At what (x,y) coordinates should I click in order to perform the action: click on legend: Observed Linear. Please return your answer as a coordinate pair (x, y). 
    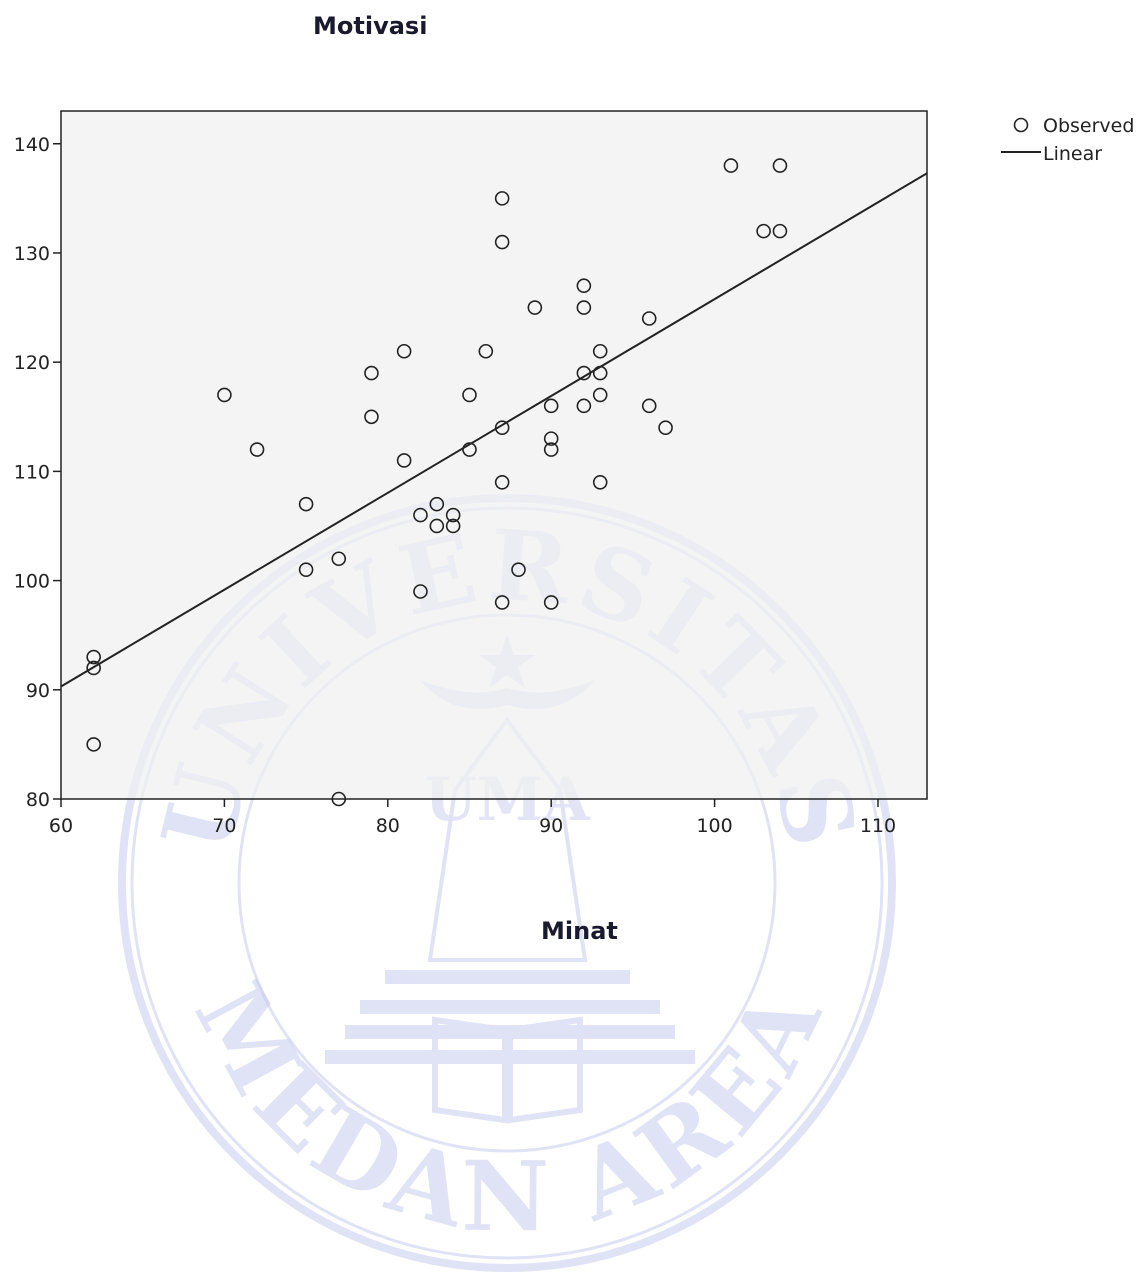
    Looking at the image, I should click on (1067, 140).